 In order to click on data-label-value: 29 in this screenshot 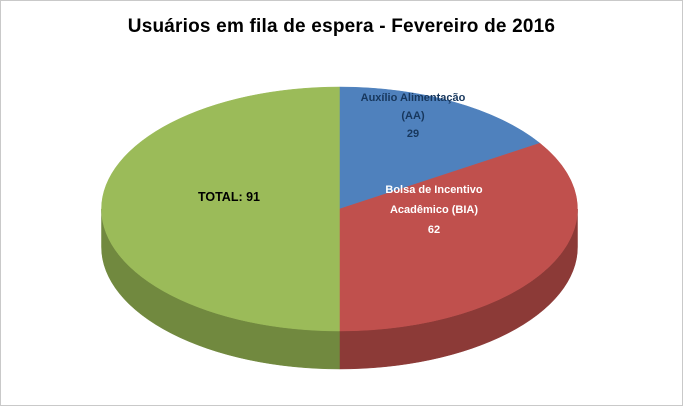, I will do `click(413, 134)`.